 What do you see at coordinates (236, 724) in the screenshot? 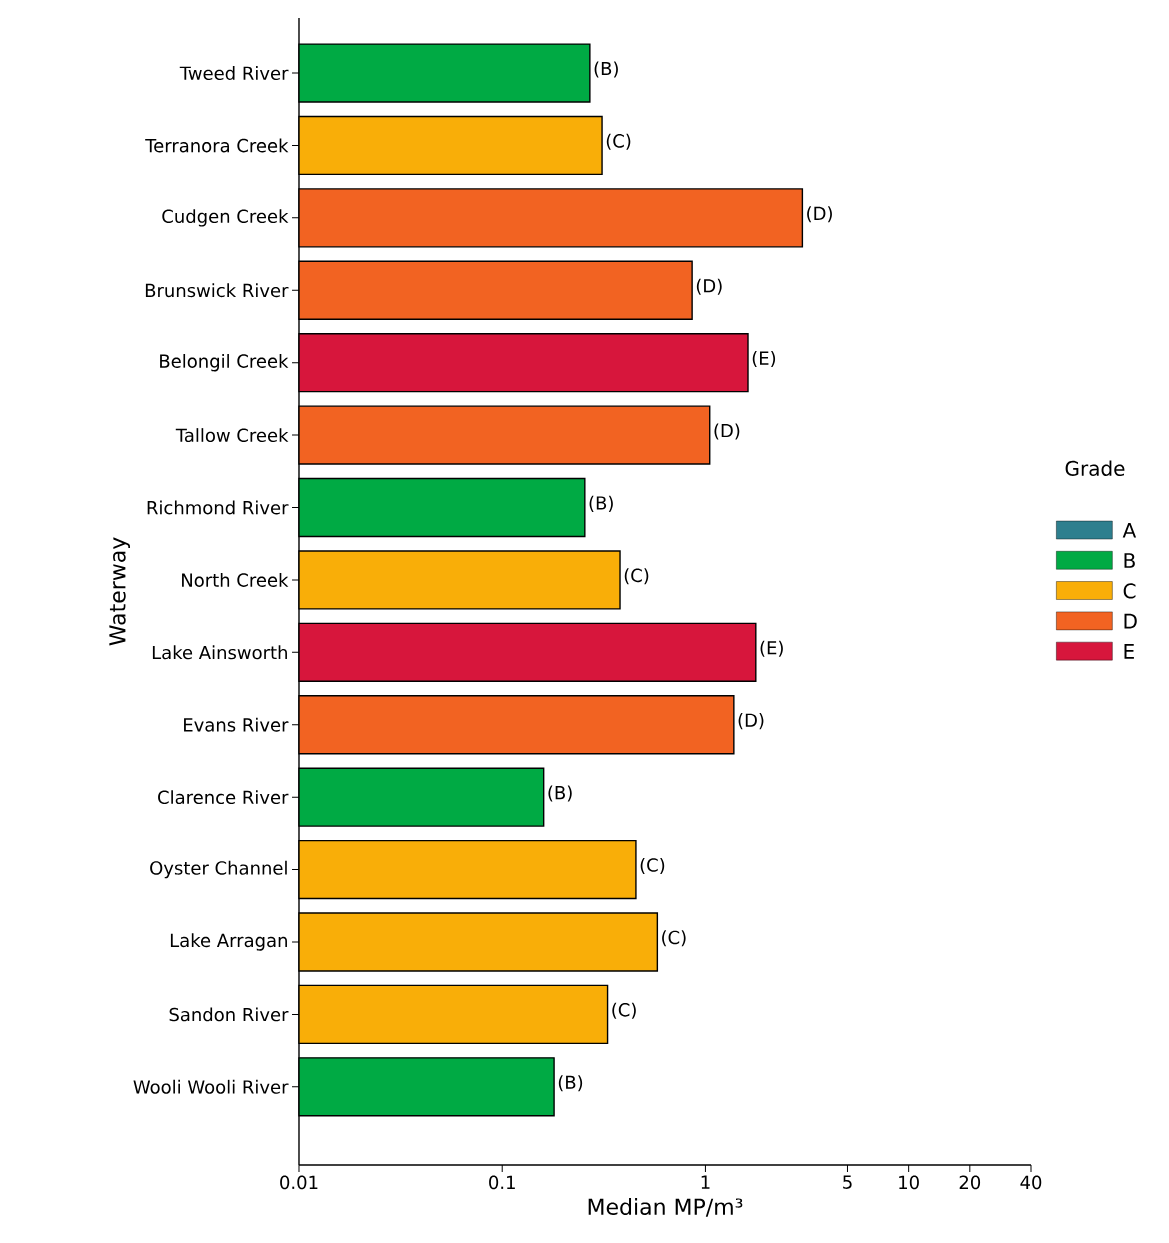
I see `y-tick-label: Evans River` at bounding box center [236, 724].